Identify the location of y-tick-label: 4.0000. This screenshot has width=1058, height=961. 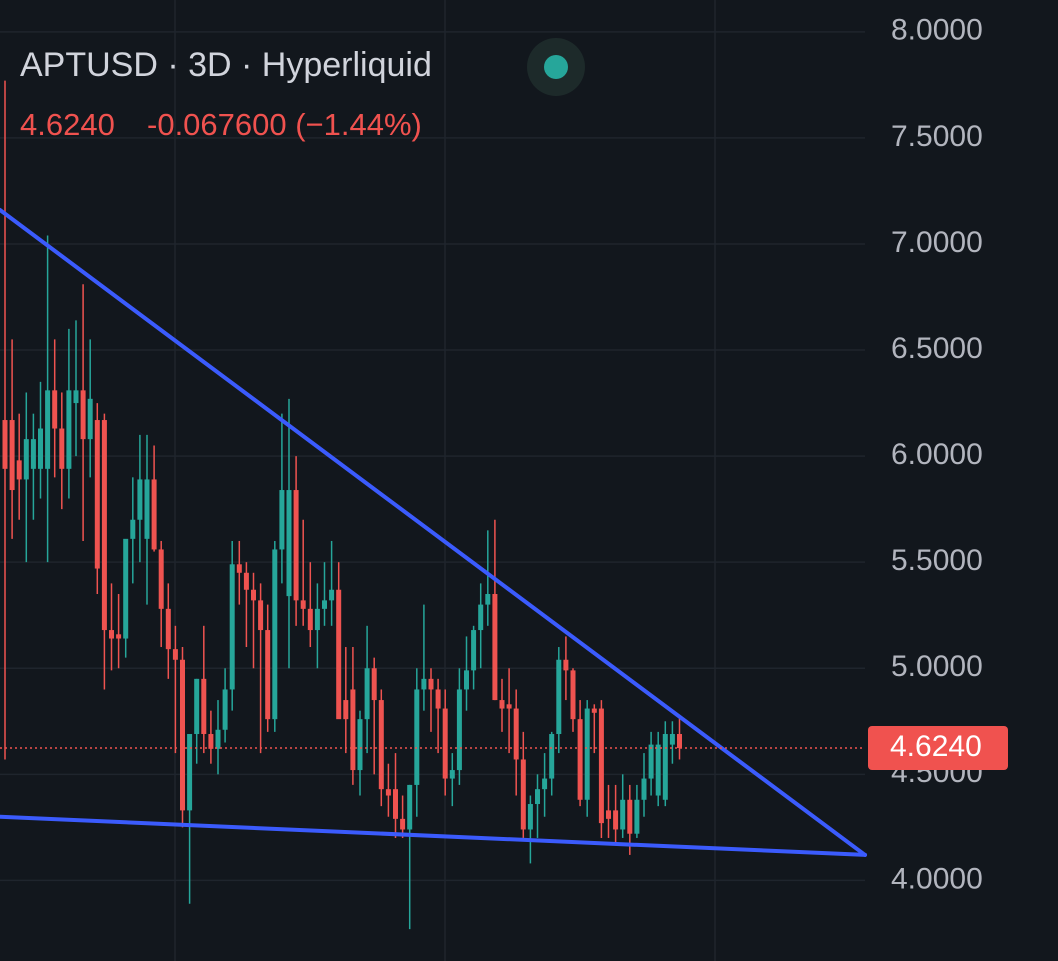
(937, 878).